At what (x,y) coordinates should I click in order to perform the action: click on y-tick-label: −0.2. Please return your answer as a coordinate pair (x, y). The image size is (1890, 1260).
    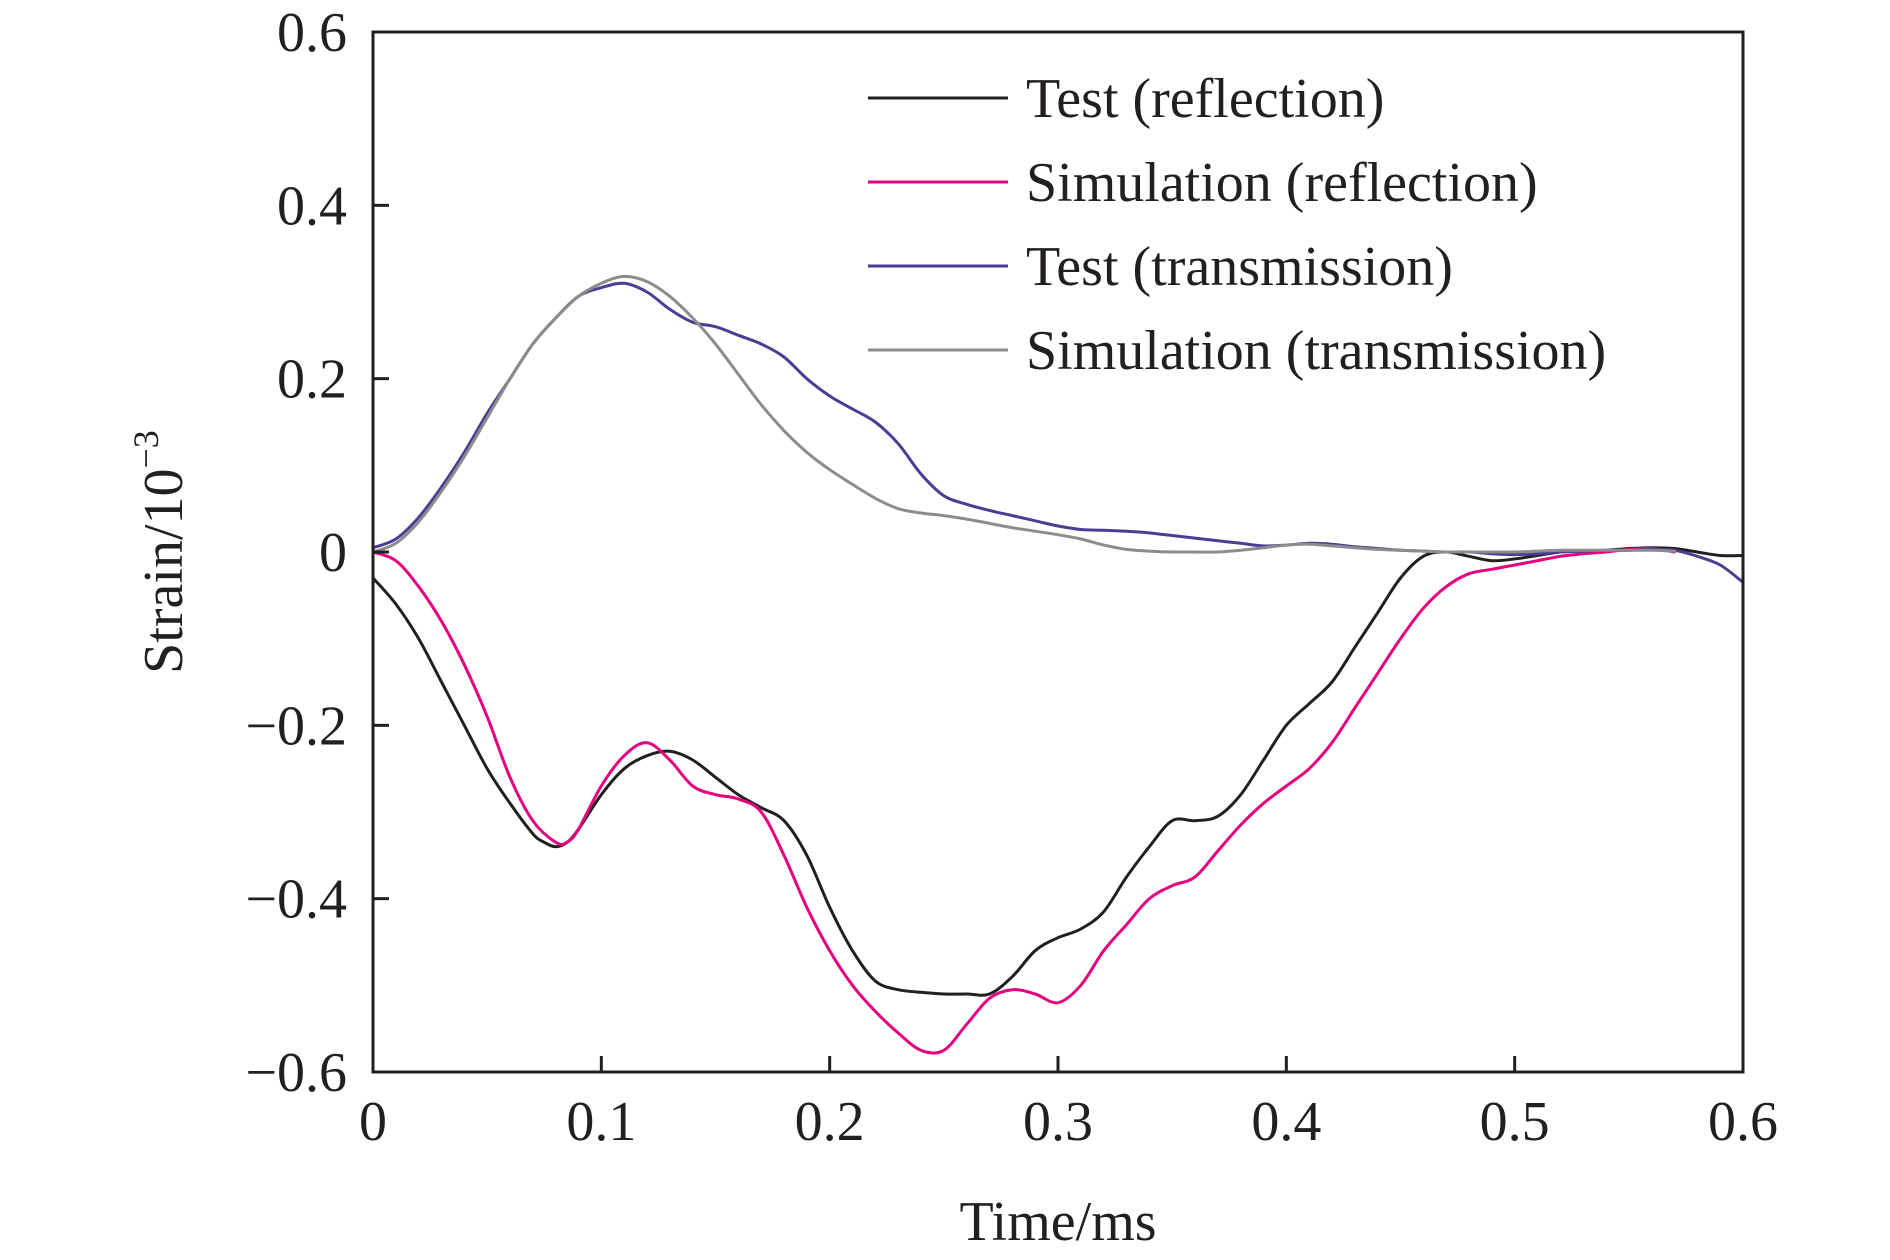
    Looking at the image, I should click on (296, 726).